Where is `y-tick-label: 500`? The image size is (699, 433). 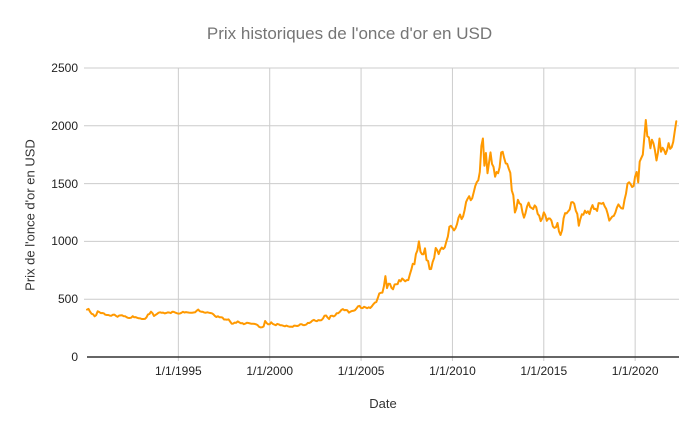
y-tick-label: 500 is located at coordinates (67, 299).